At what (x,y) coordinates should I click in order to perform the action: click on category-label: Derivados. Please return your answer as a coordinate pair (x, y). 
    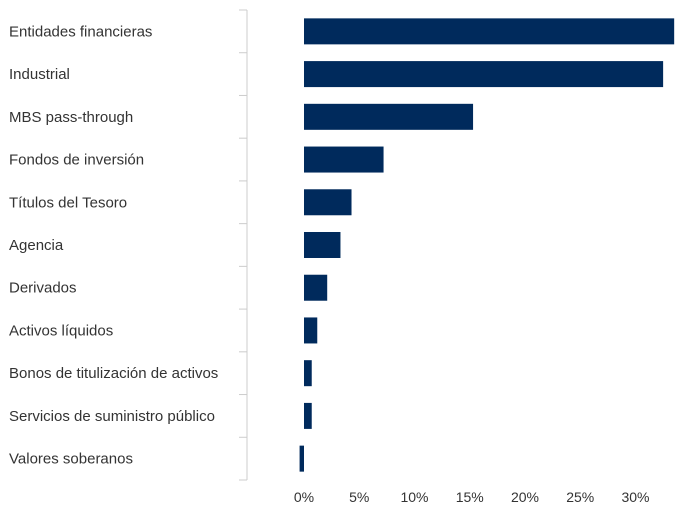
    Looking at the image, I should click on (43, 288).